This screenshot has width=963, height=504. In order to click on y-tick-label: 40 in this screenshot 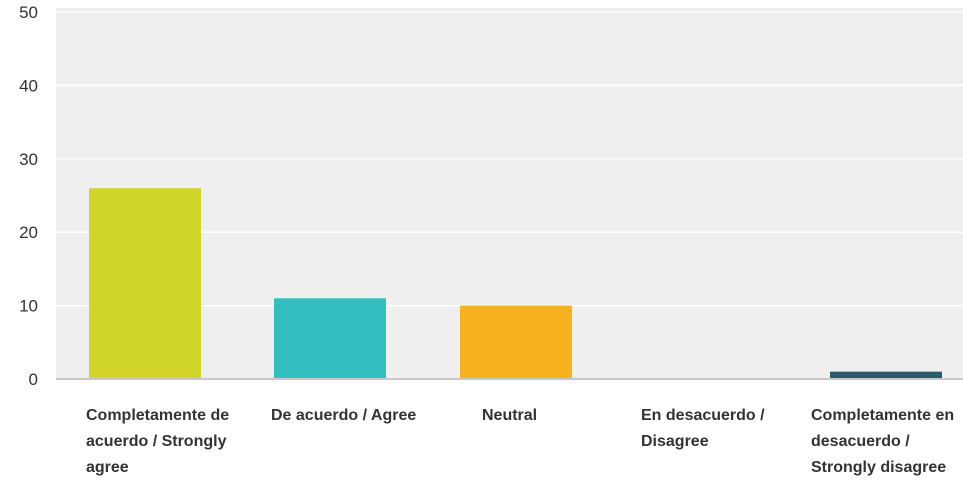, I will do `click(28, 85)`.